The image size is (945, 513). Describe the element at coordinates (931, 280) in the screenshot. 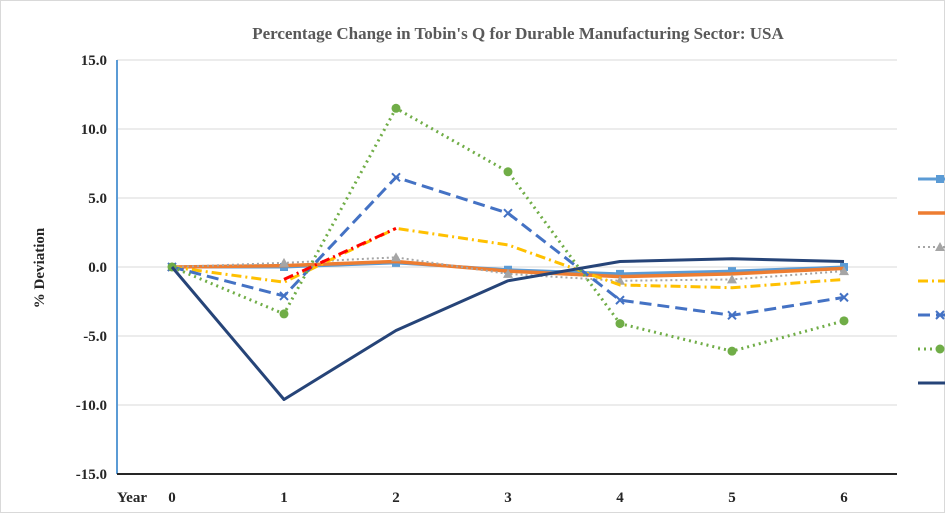

I see `legend` at that location.